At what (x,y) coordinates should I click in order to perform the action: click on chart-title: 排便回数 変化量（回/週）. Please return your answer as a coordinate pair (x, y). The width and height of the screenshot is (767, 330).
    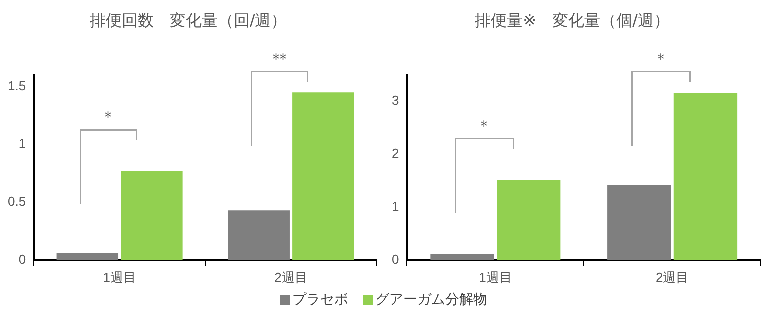
    Looking at the image, I should click on (189, 20).